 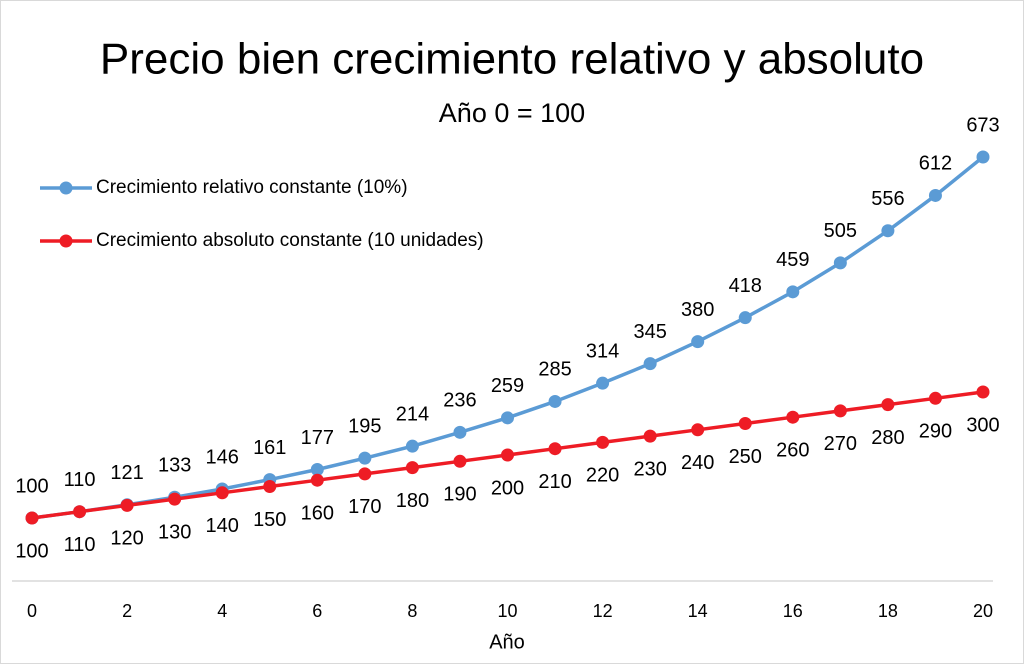 I want to click on data-label: 130, so click(x=174, y=532).